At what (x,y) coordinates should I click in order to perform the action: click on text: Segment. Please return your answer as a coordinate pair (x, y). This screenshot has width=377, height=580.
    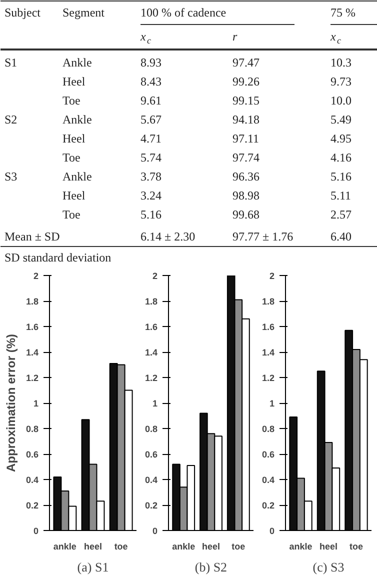
    Looking at the image, I should click on (84, 13).